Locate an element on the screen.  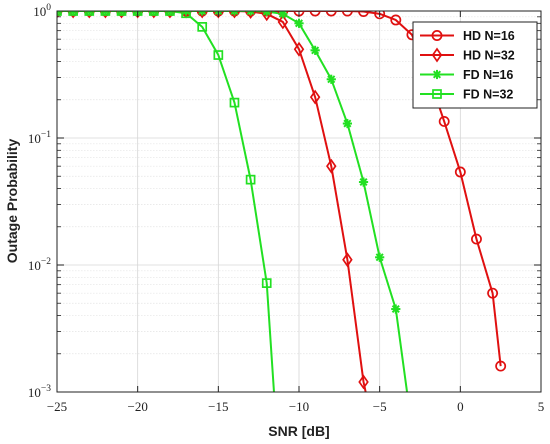
y-tick-label: 10⁻³ is located at coordinates (39, 392).